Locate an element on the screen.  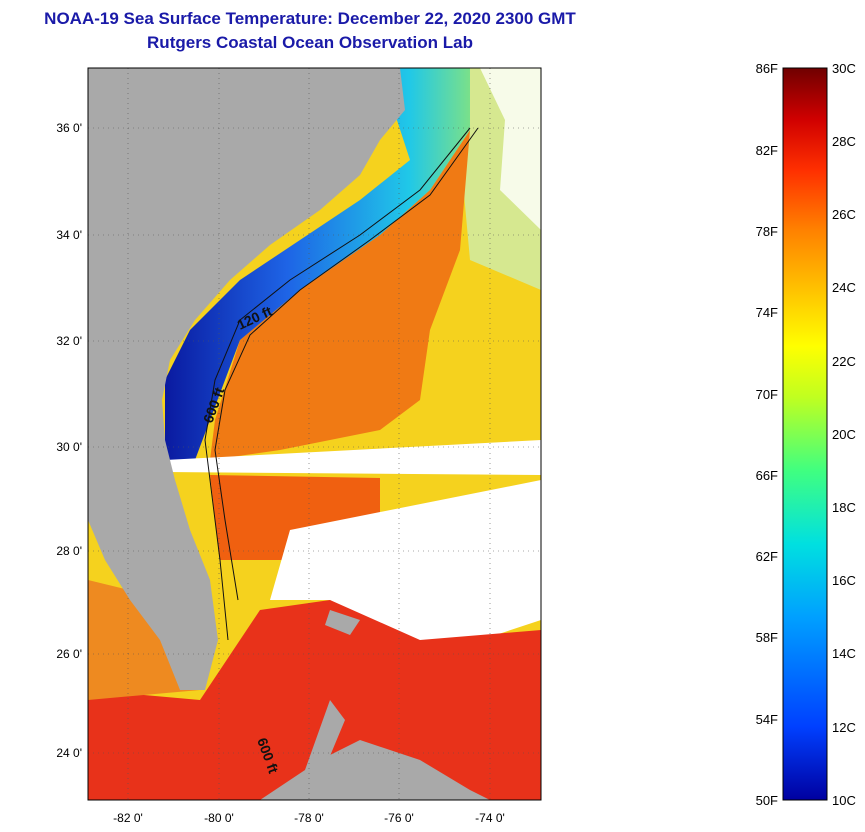
colorbar is located at coordinates (805, 434).